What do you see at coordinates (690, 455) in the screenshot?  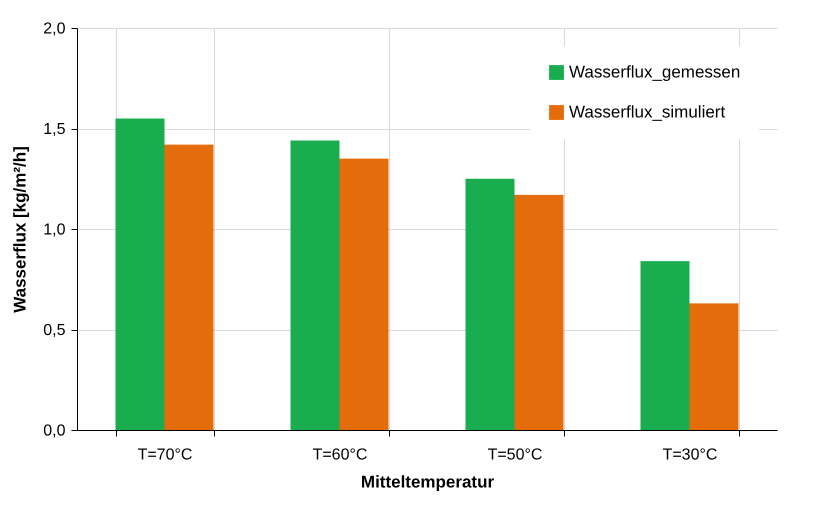 I see `x-tick-label: T=30°C` at bounding box center [690, 455].